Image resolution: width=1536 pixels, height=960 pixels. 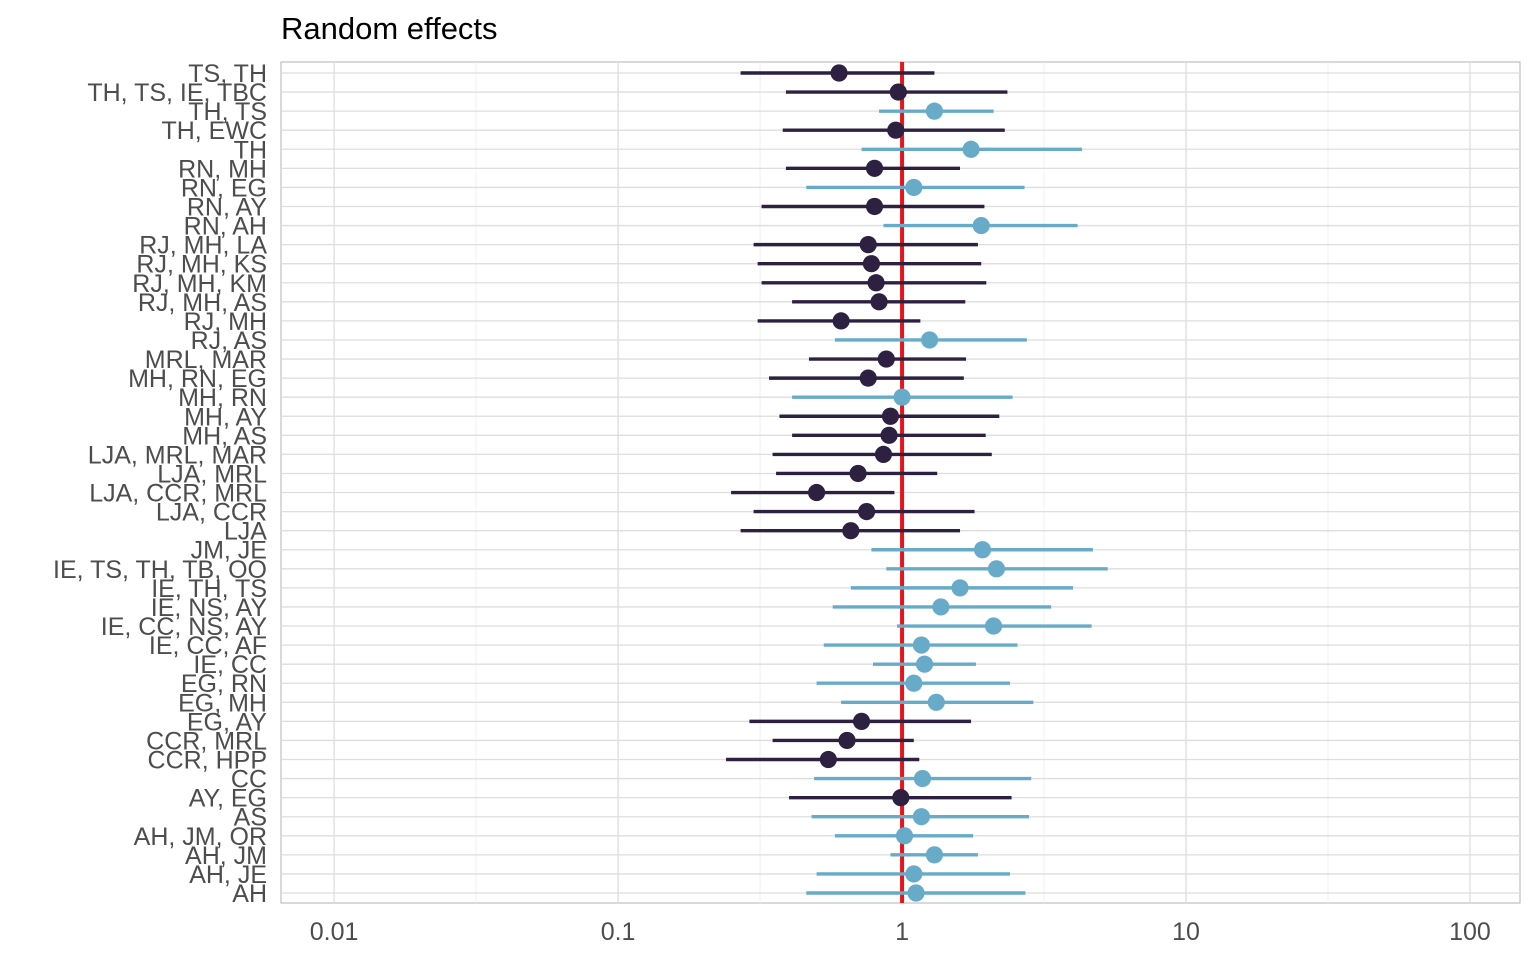 I want to click on x-tick-label: 1, so click(x=902, y=932).